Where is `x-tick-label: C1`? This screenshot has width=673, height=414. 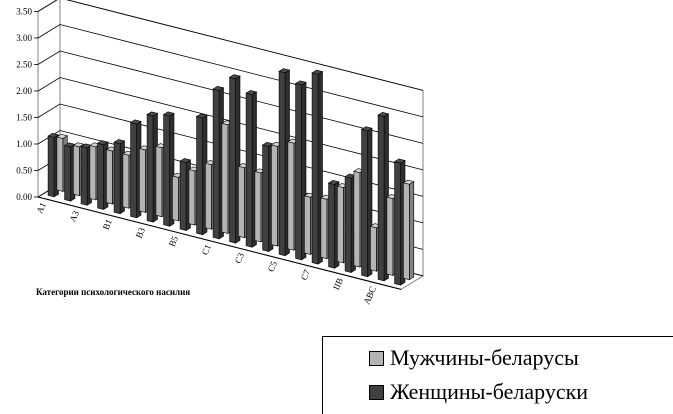
x-tick-label: C1 is located at coordinates (206, 250).